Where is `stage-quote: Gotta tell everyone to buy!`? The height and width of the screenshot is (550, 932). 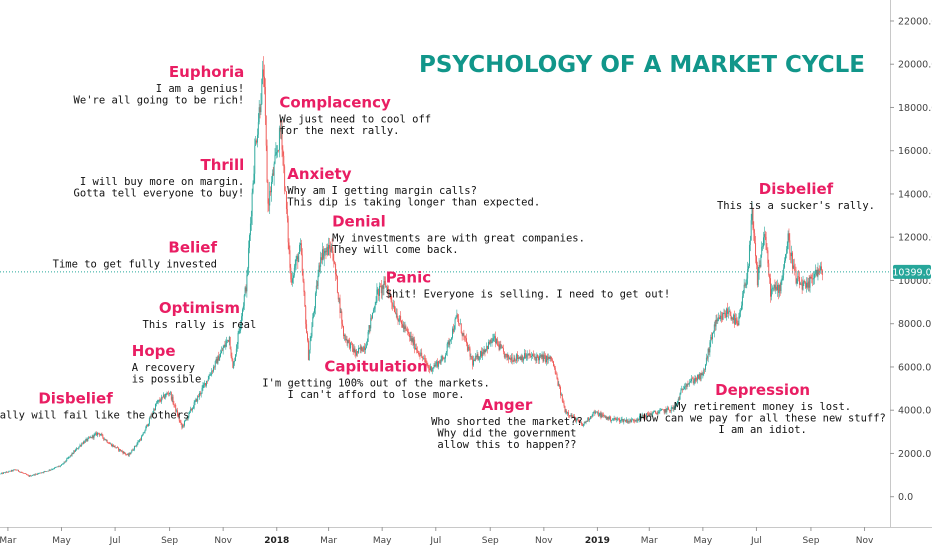 stage-quote: Gotta tell everyone to buy! is located at coordinates (159, 194).